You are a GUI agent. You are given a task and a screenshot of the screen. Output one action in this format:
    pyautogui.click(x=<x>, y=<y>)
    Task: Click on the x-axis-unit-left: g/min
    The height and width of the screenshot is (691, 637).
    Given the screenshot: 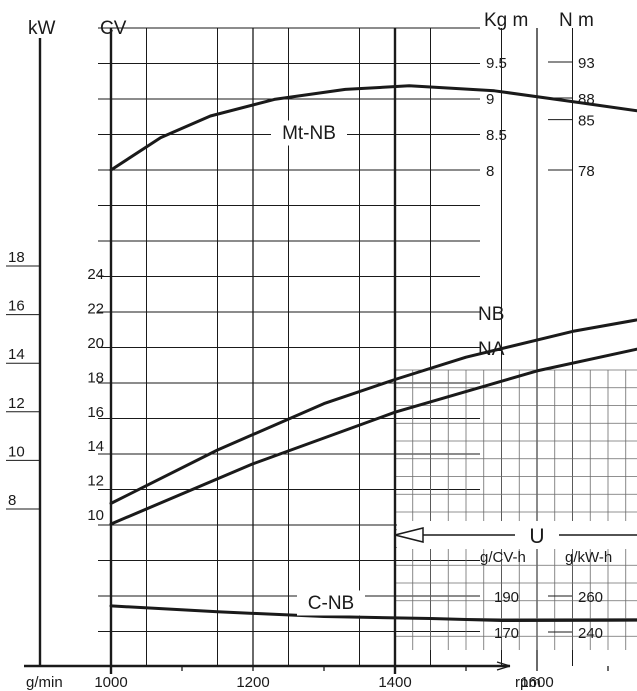 What is the action you would take?
    pyautogui.click(x=44, y=682)
    